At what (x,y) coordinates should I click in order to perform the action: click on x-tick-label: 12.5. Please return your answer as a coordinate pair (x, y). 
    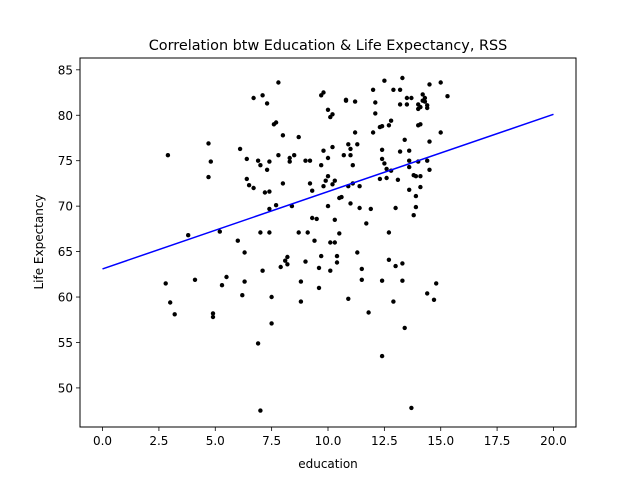
    Looking at the image, I should click on (384, 441).